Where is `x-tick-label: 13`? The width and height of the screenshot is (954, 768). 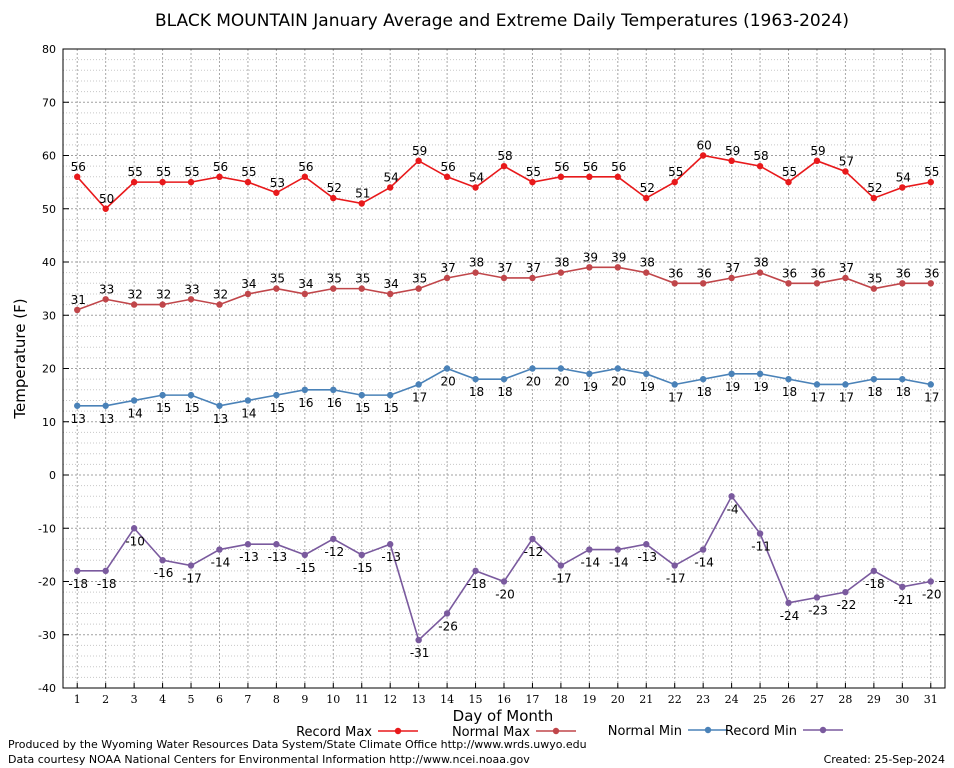
x-tick-label: 13 is located at coordinates (419, 699).